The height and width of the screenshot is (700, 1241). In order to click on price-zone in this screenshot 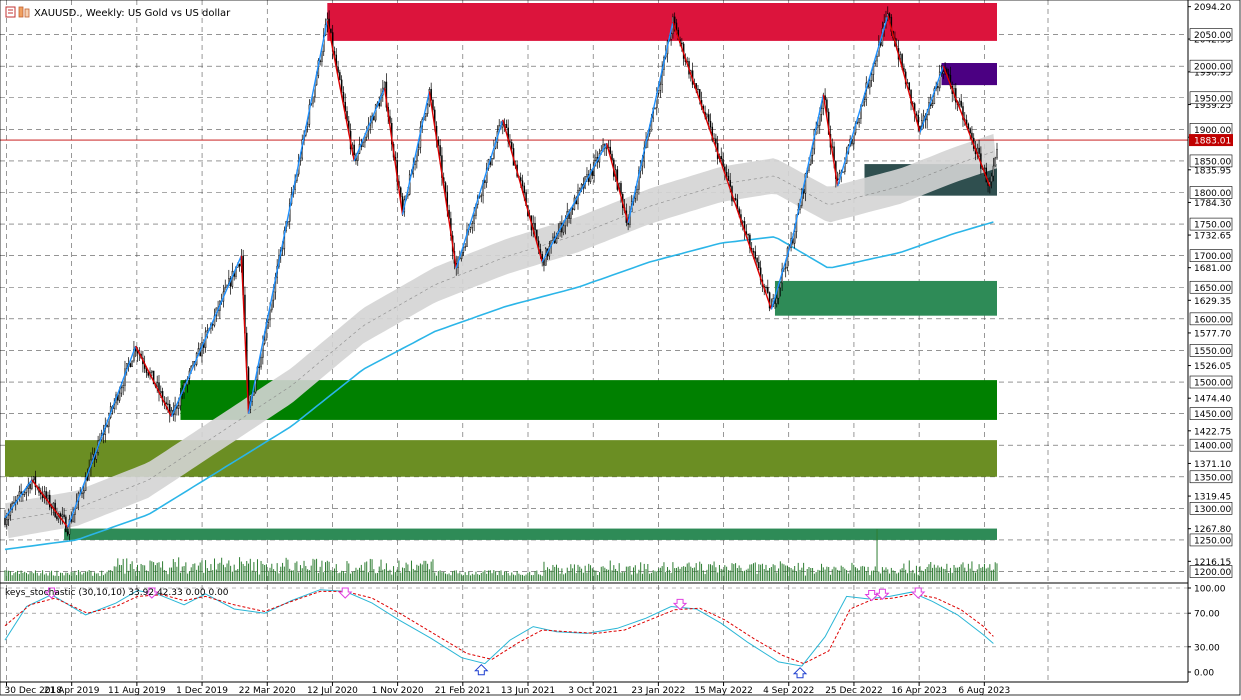, I will do `click(588, 400)`.